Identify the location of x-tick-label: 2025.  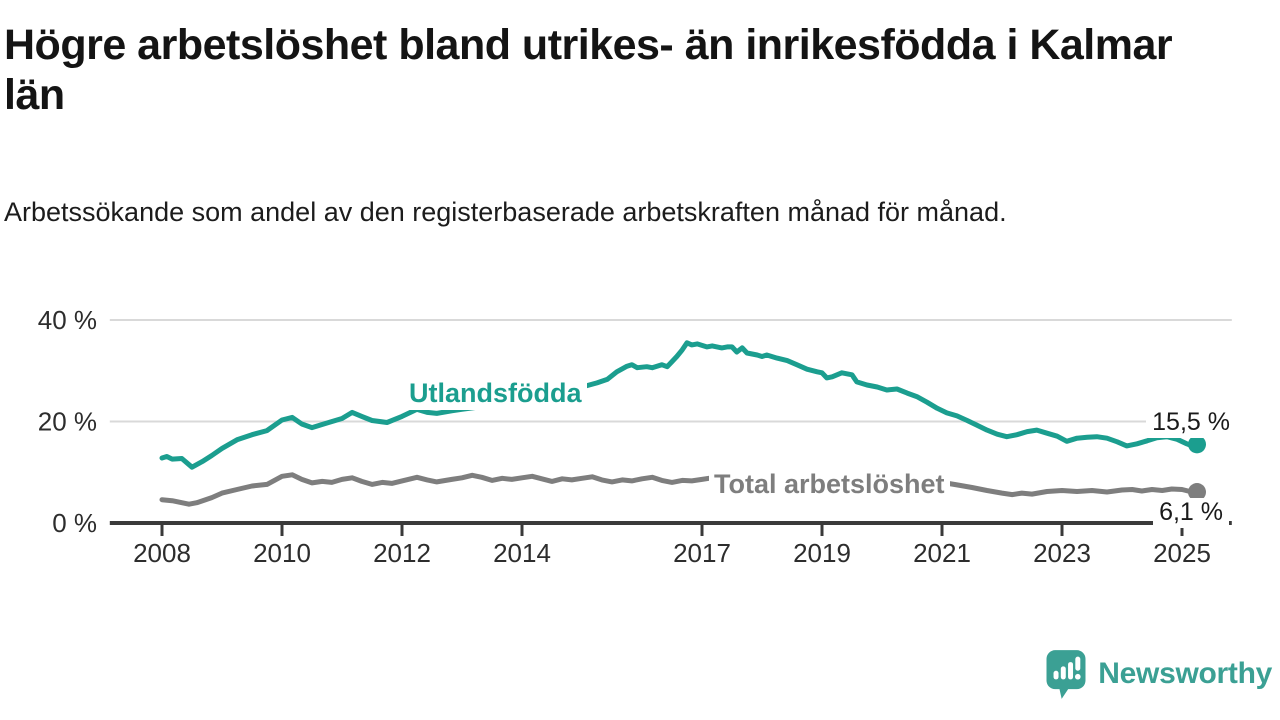
(1182, 553).